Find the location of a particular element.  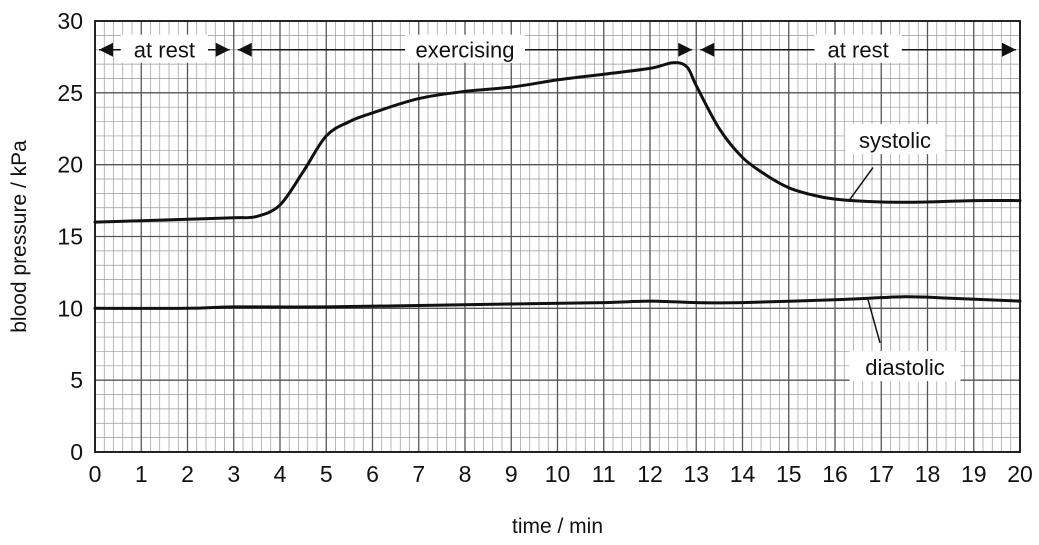

x-tick-label: 13 is located at coordinates (696, 474).